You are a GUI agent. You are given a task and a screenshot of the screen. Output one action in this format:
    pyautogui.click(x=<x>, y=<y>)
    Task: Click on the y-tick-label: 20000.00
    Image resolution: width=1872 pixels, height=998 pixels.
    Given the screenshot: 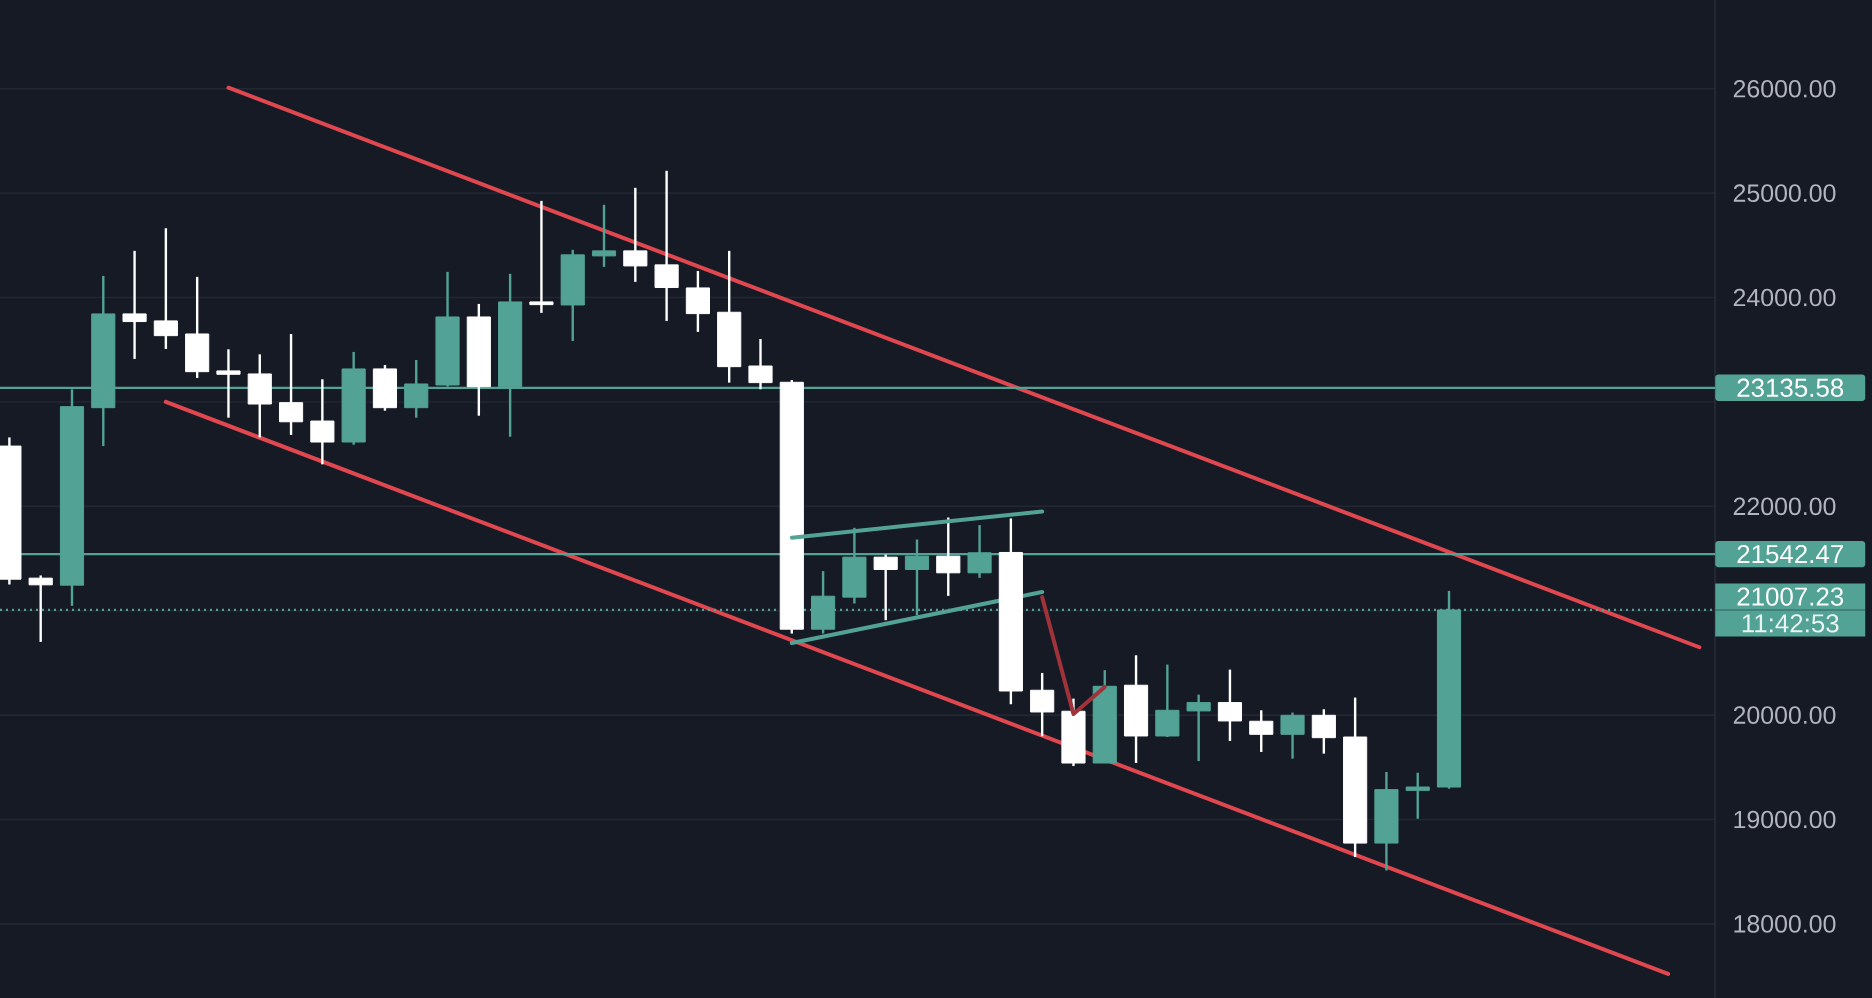 What is the action you would take?
    pyautogui.click(x=1784, y=715)
    